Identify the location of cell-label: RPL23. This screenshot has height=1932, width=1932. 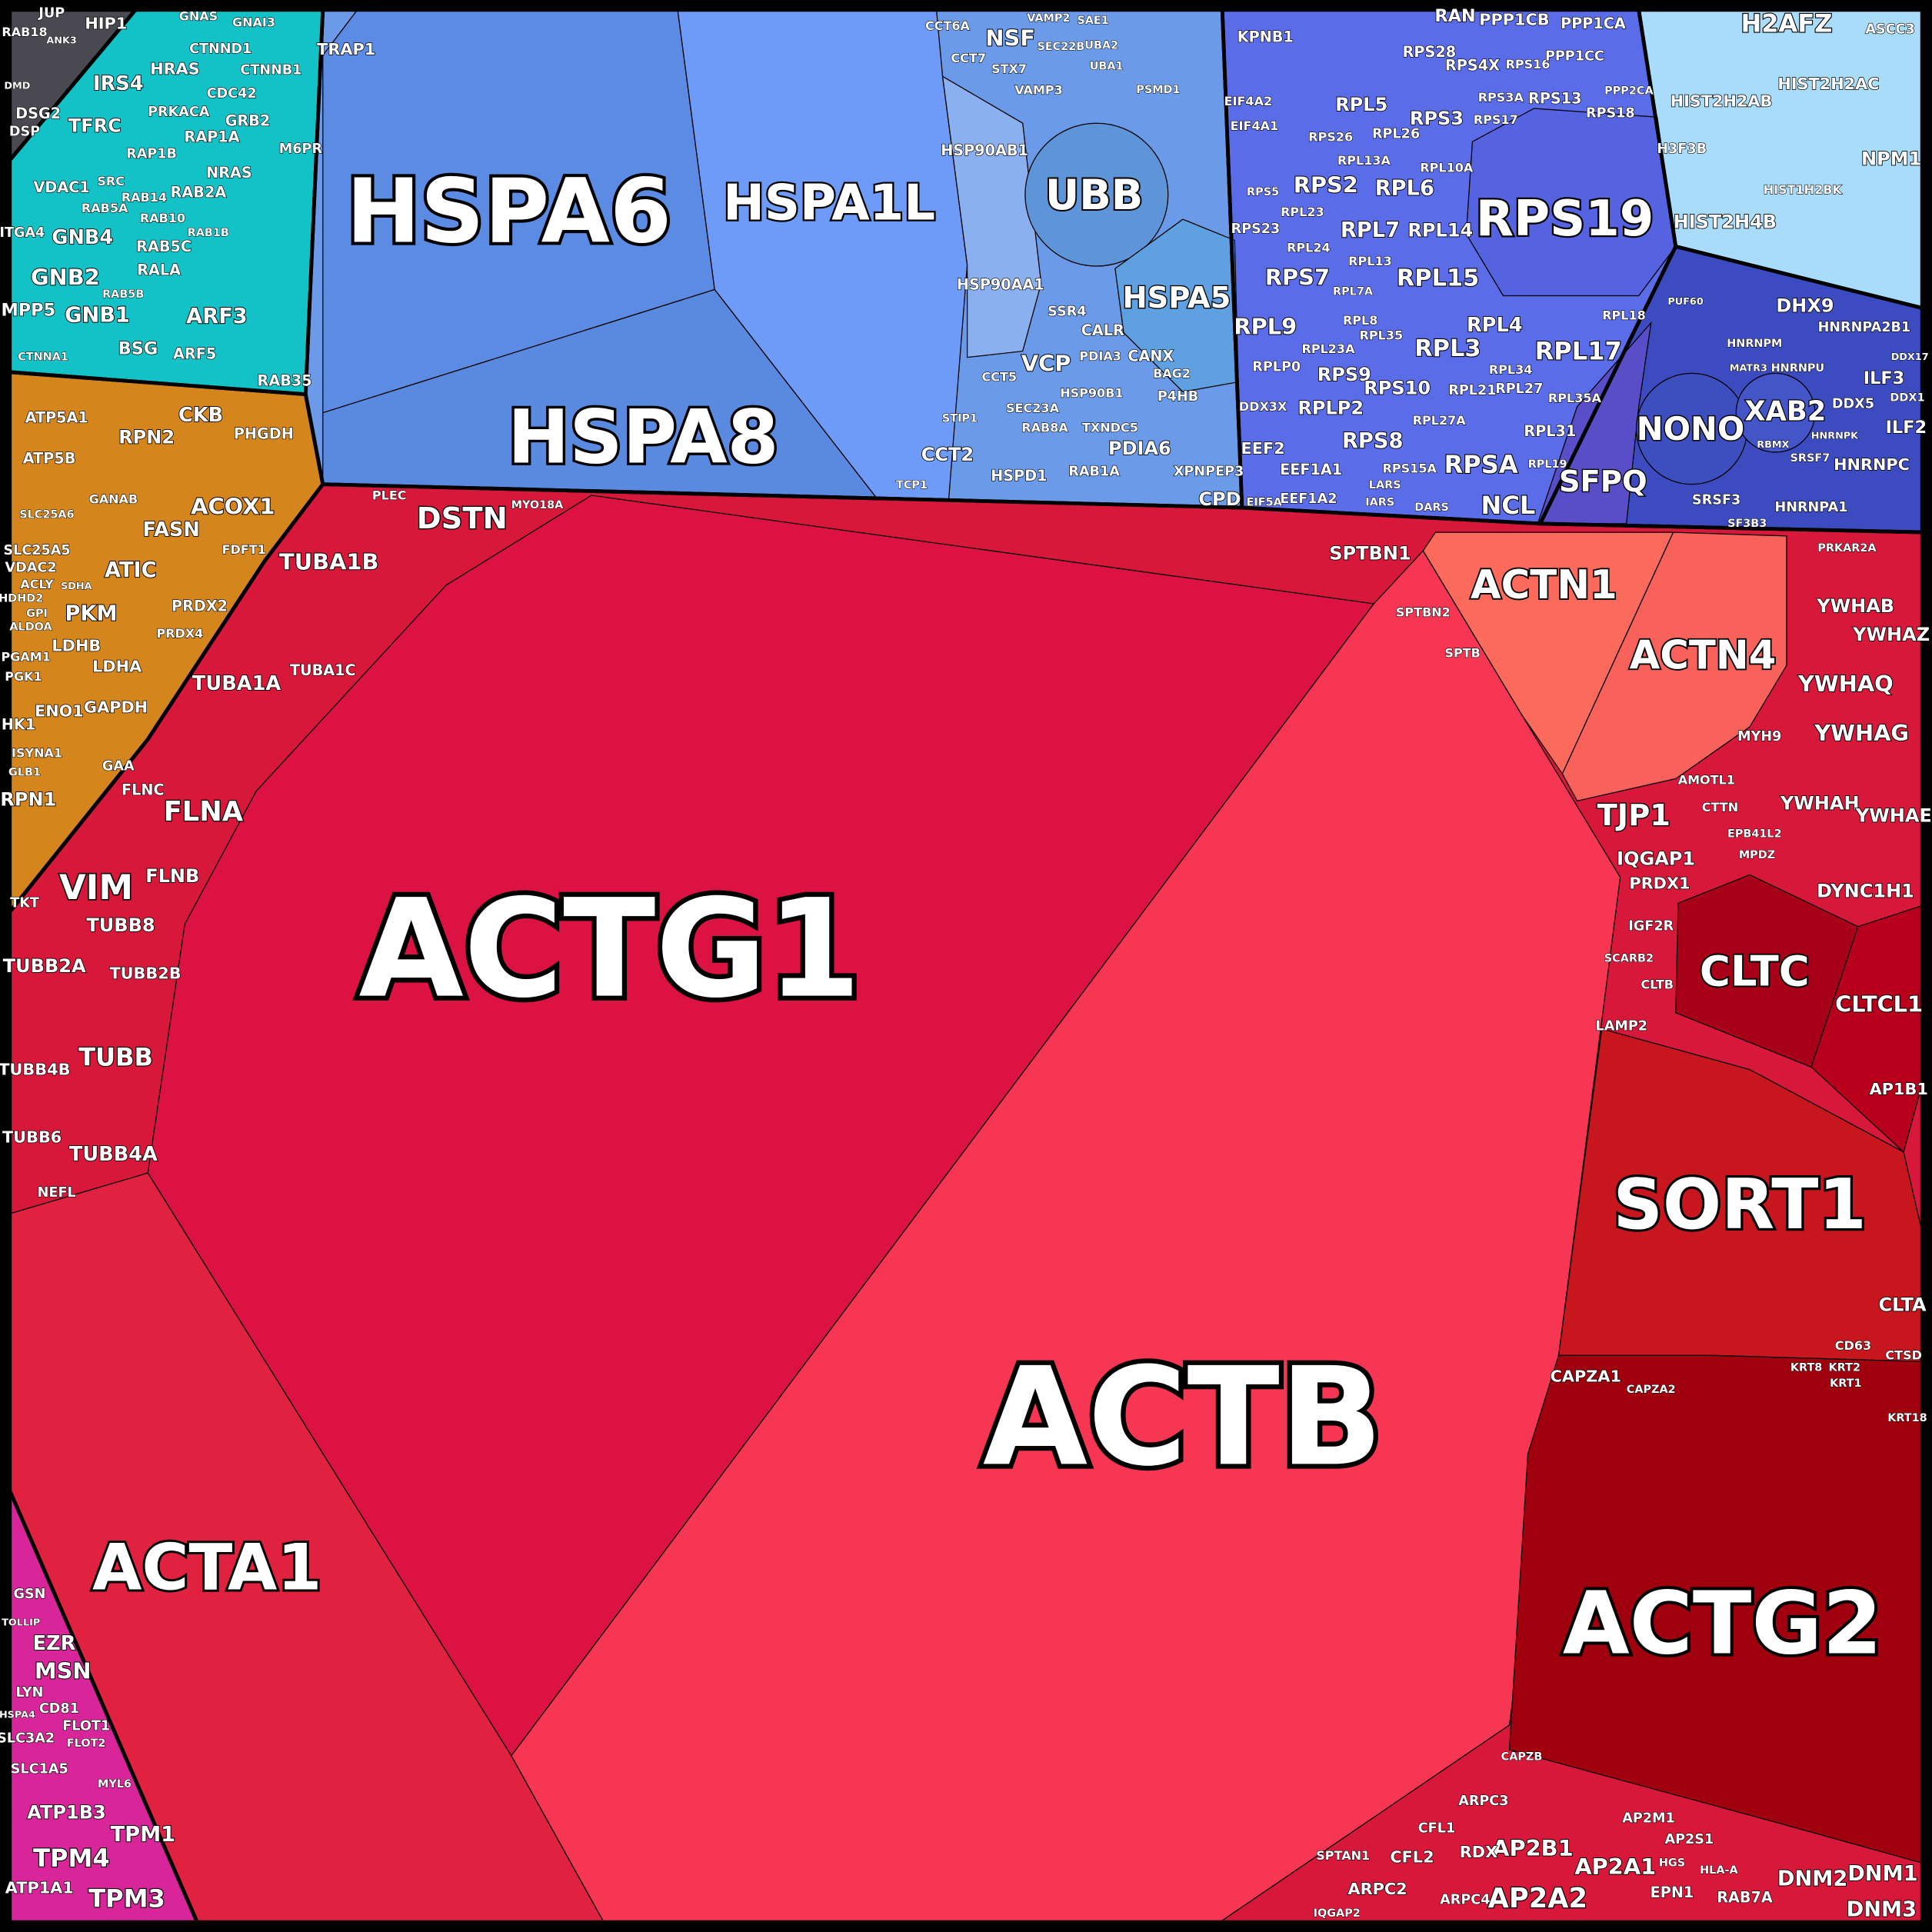
(1302, 212).